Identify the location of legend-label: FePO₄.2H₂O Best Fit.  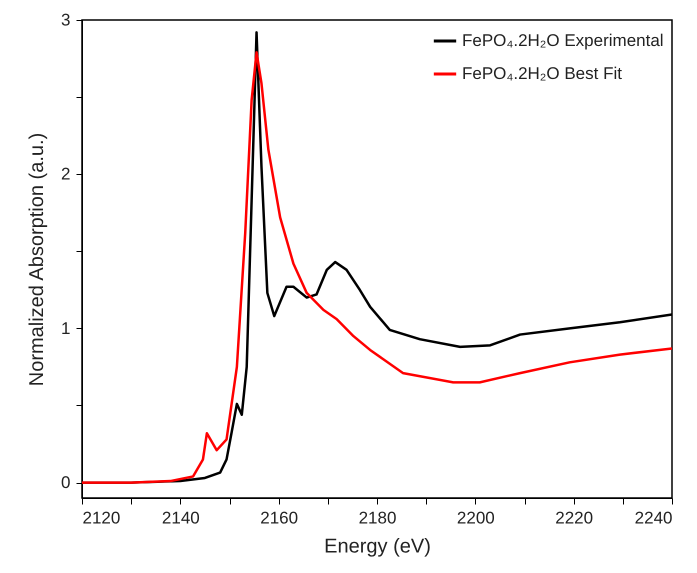
(542, 73).